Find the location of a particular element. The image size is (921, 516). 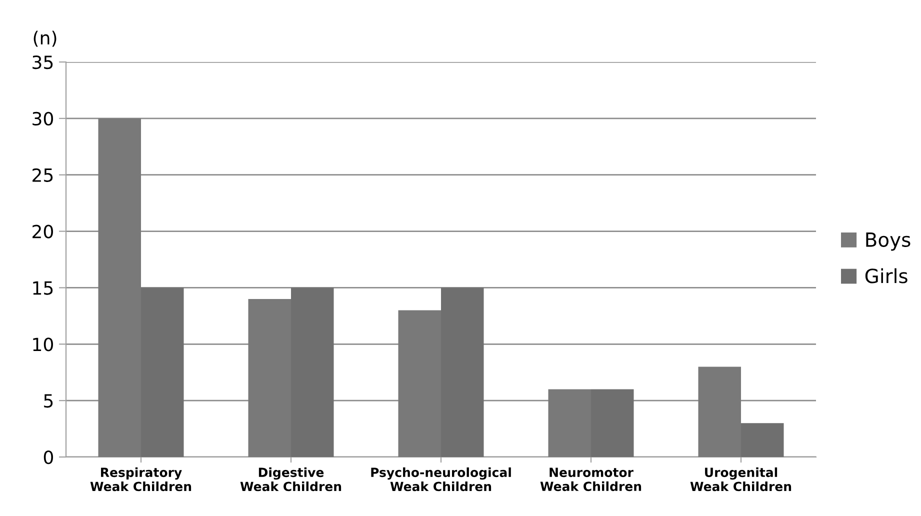

legend-label: Girls is located at coordinates (886, 276).